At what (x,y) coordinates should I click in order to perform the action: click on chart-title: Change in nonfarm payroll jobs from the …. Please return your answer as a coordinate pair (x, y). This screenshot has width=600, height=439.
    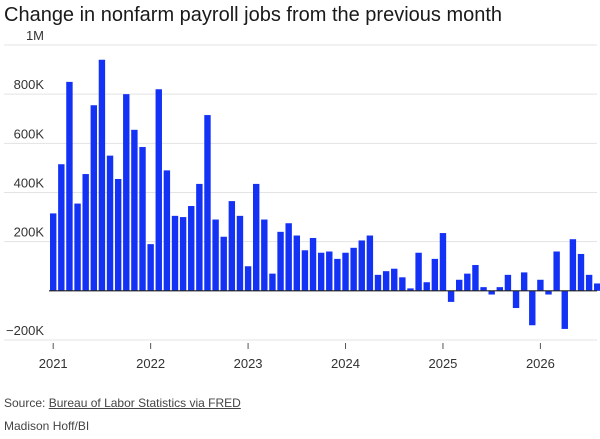
    Looking at the image, I should click on (253, 15).